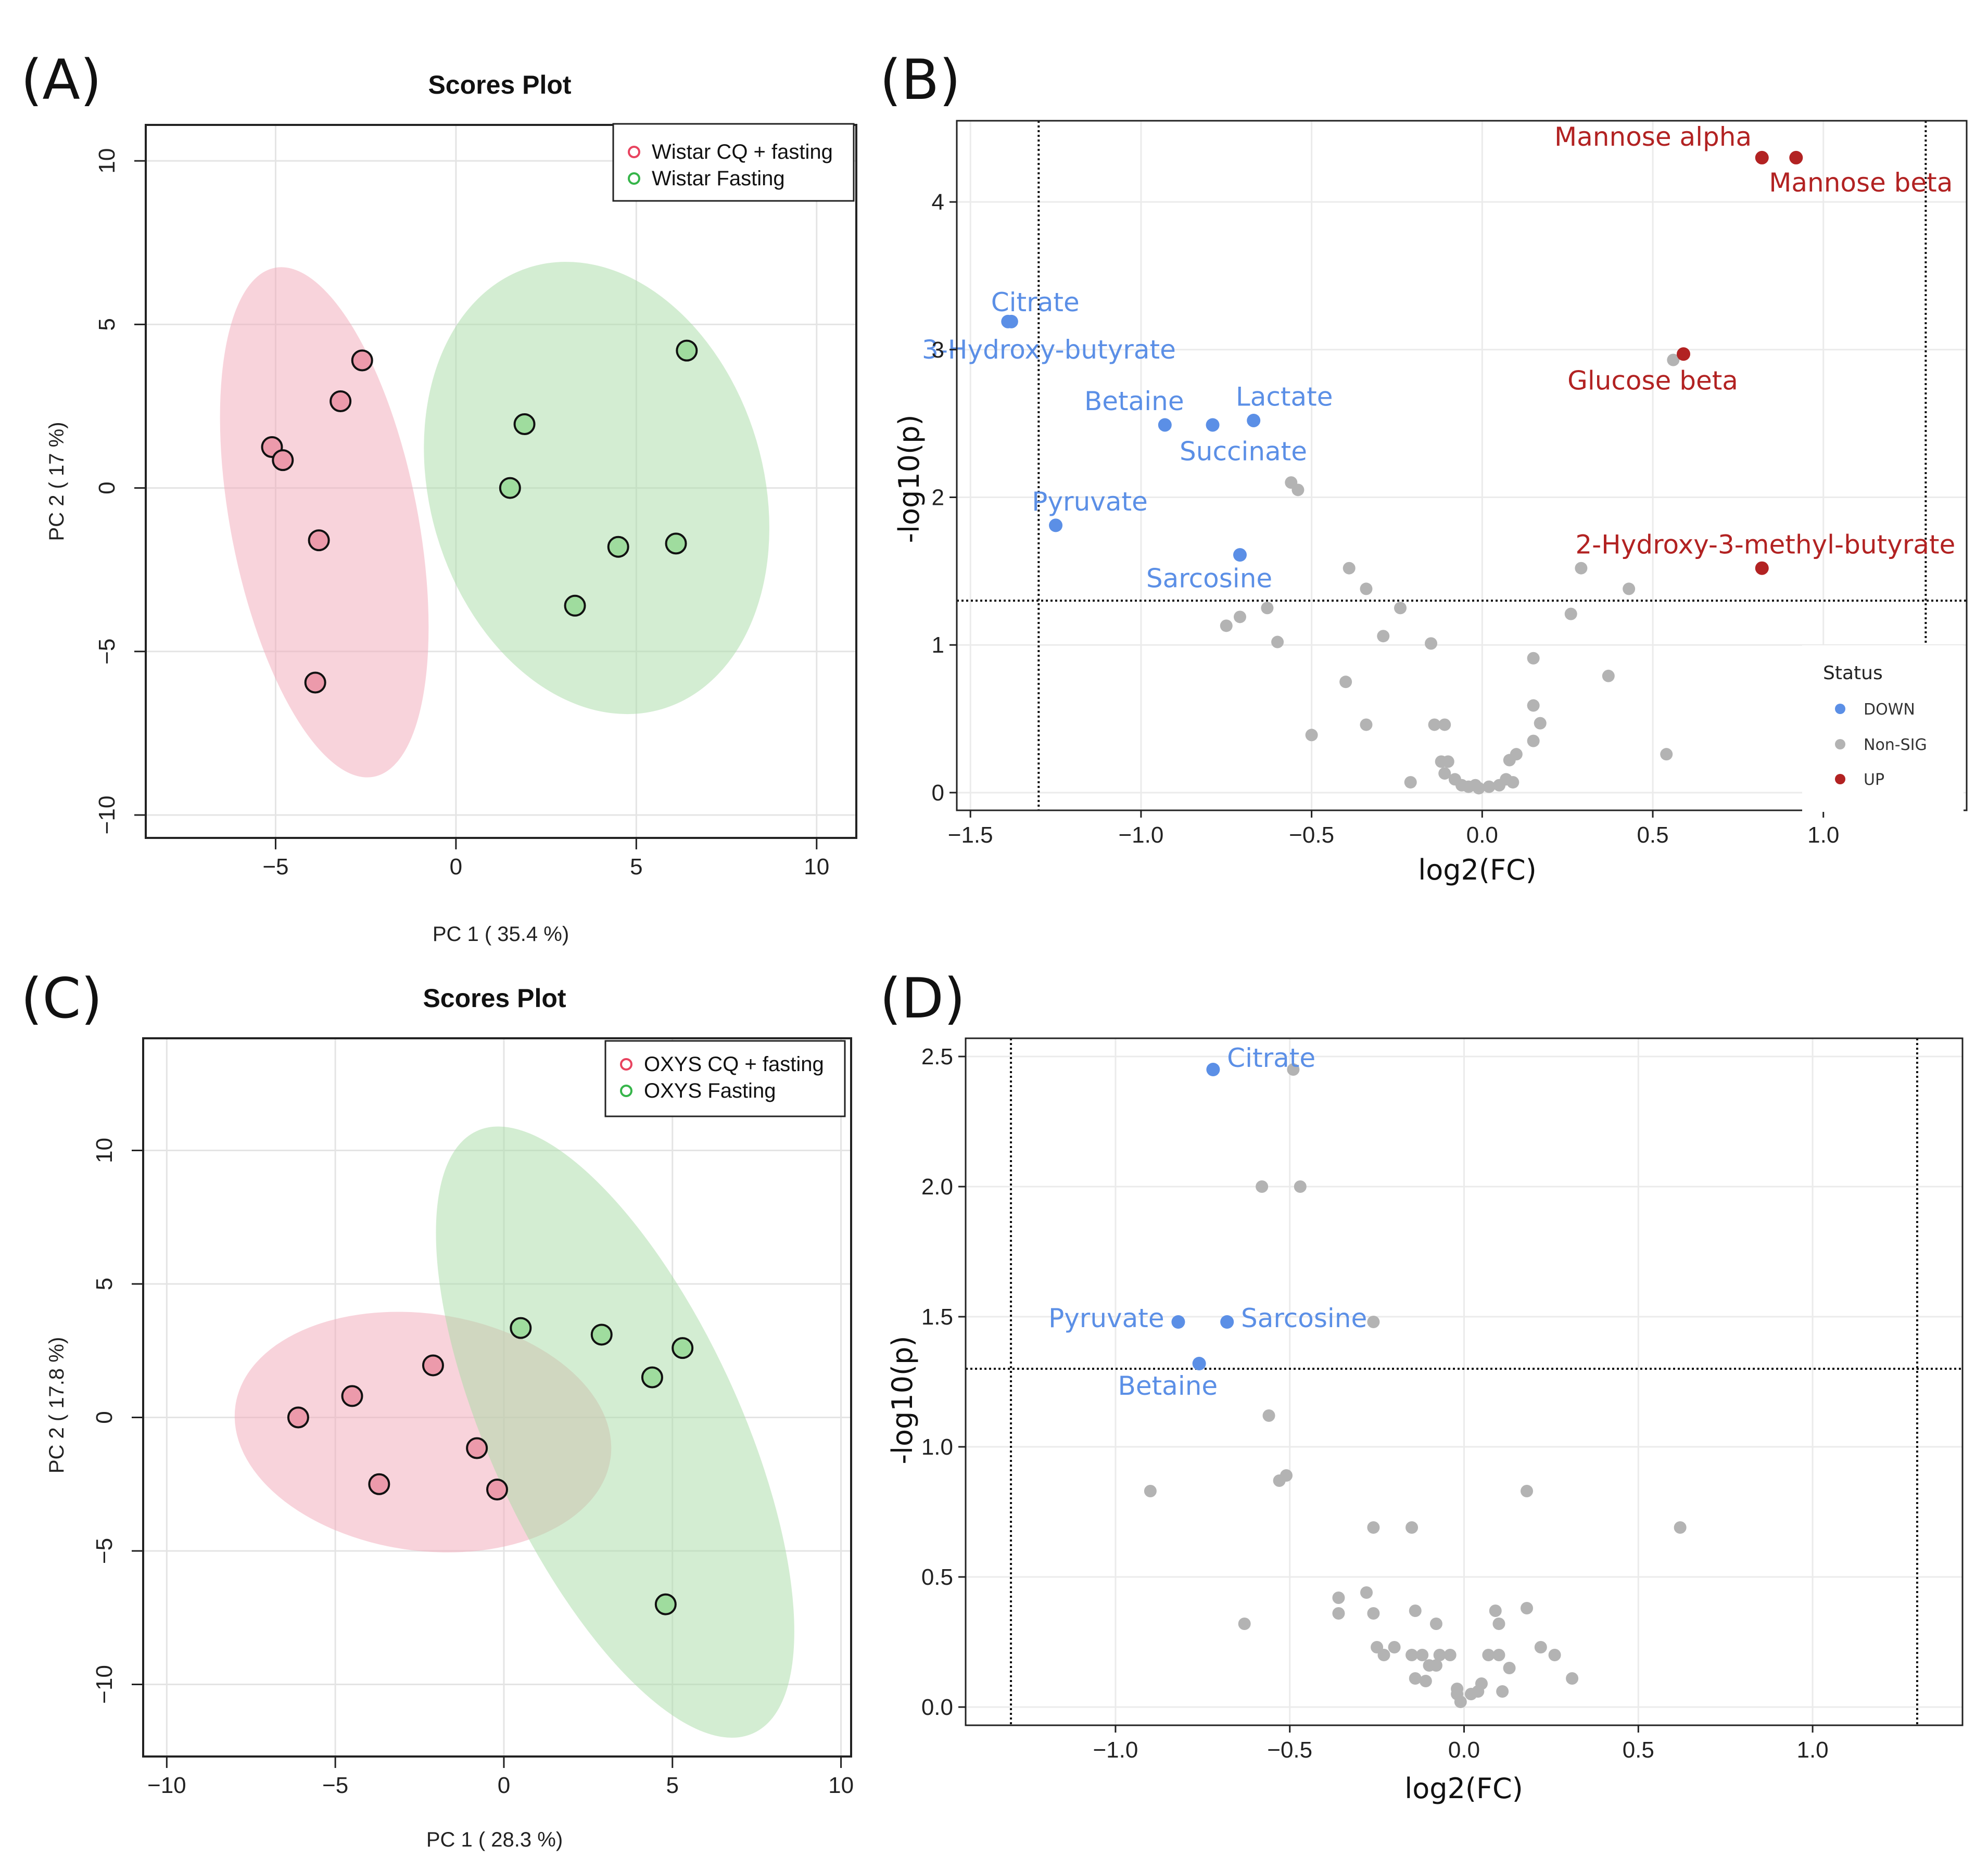 The image size is (1988, 1871). I want to click on x-axis-label-d: log2(FC), so click(1463, 1788).